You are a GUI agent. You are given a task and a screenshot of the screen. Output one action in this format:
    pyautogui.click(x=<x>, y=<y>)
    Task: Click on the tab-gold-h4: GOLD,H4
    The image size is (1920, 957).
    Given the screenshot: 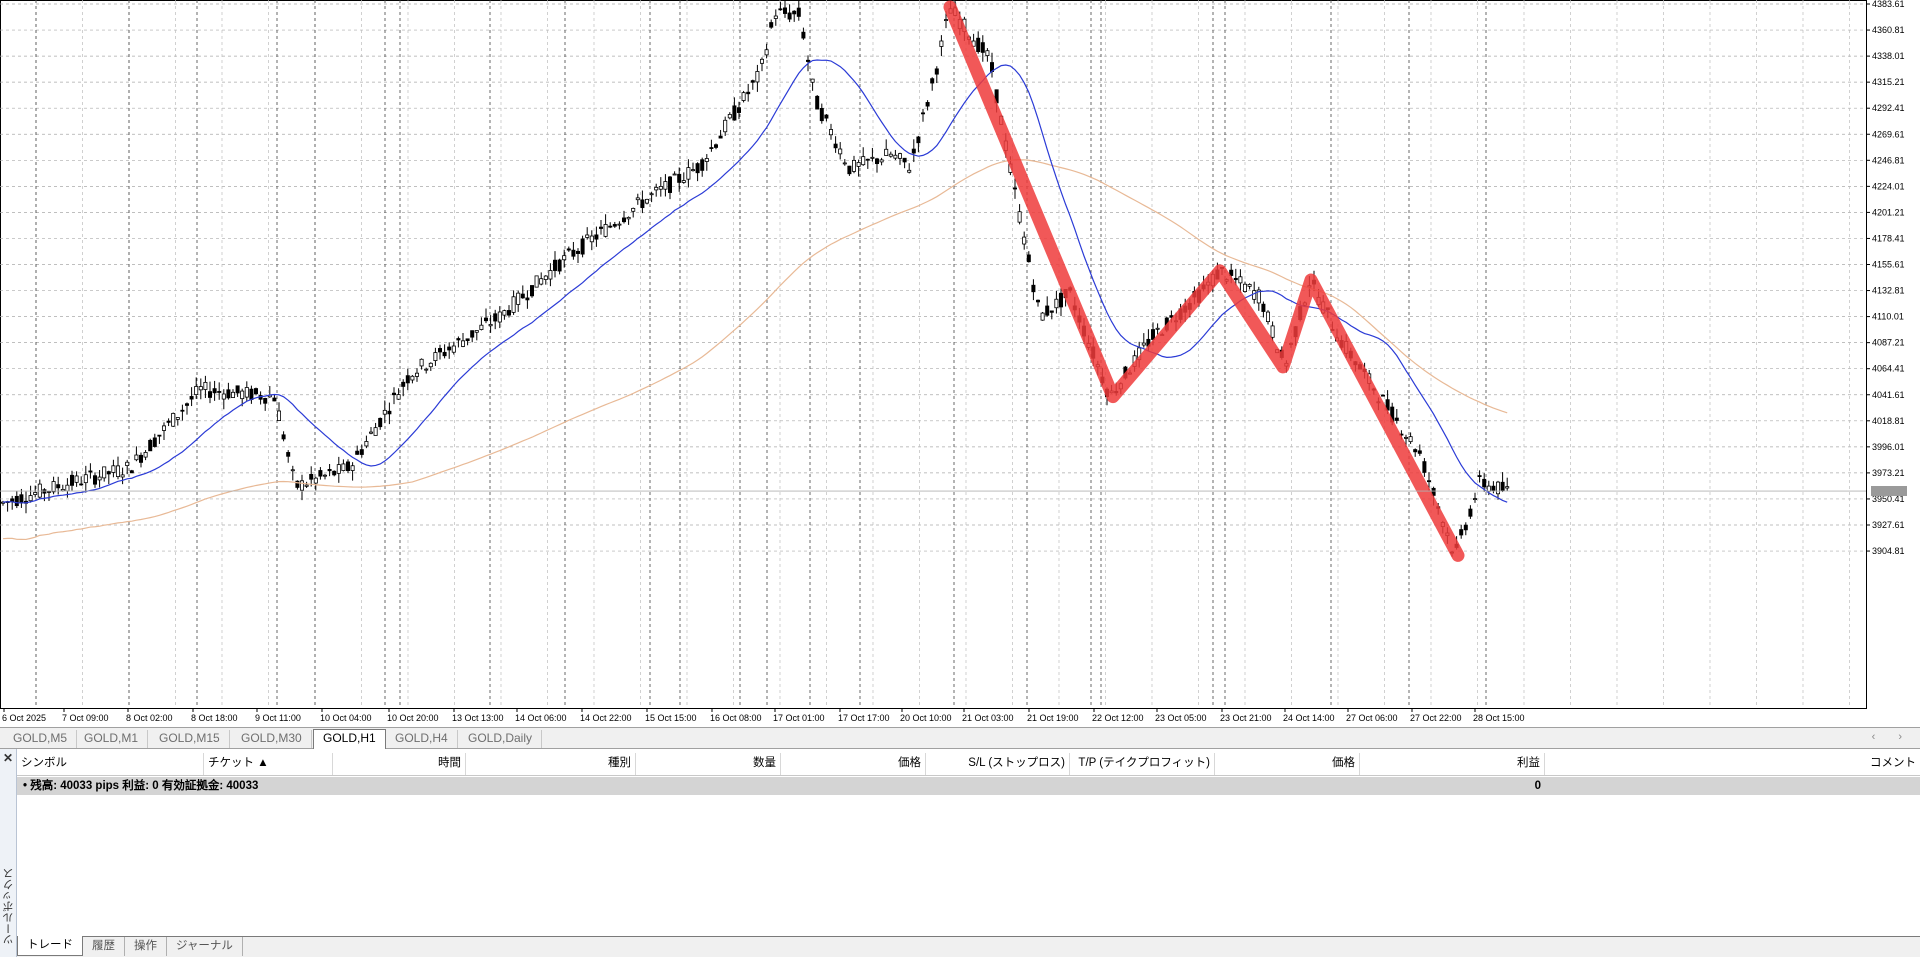 What is the action you would take?
    pyautogui.click(x=422, y=739)
    